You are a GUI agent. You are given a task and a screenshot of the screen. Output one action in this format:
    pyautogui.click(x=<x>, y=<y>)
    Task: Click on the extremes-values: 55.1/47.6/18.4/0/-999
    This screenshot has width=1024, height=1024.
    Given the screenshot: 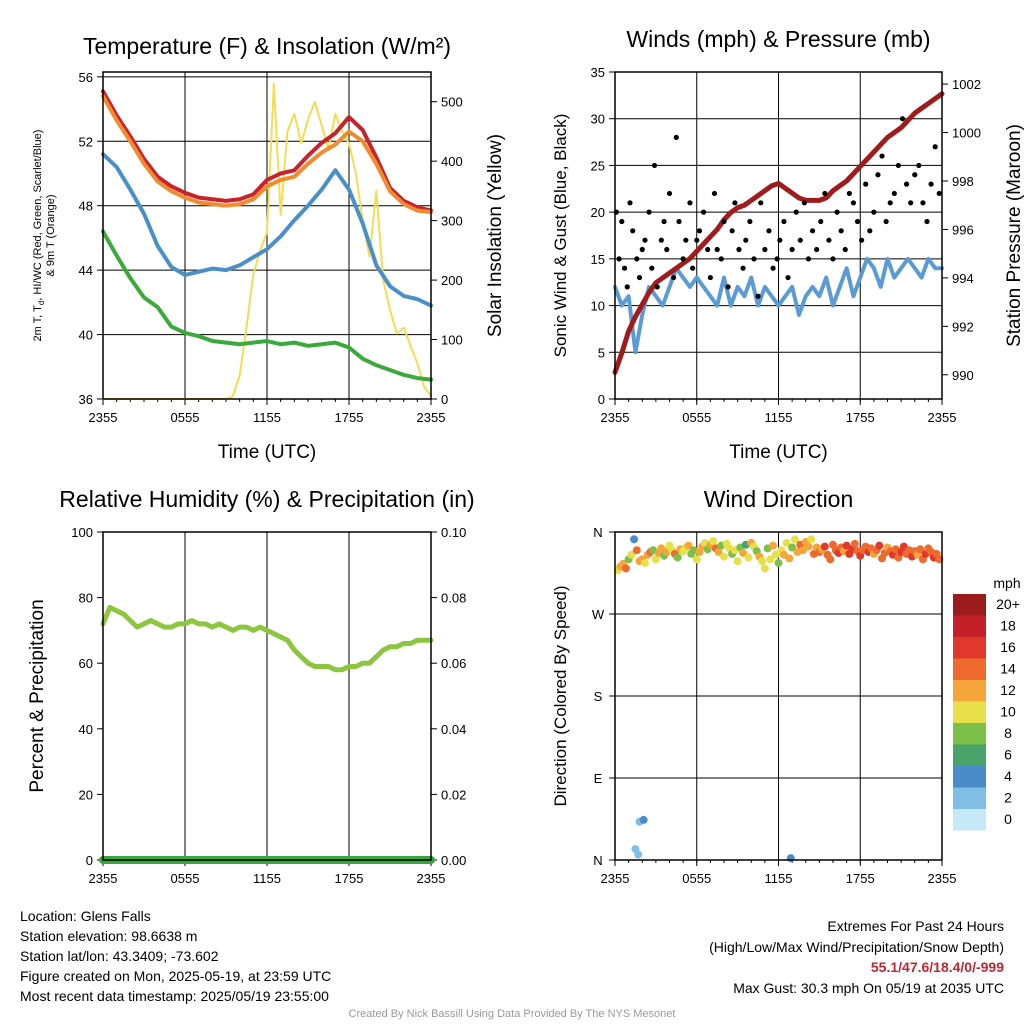 What is the action you would take?
    pyautogui.click(x=937, y=967)
    